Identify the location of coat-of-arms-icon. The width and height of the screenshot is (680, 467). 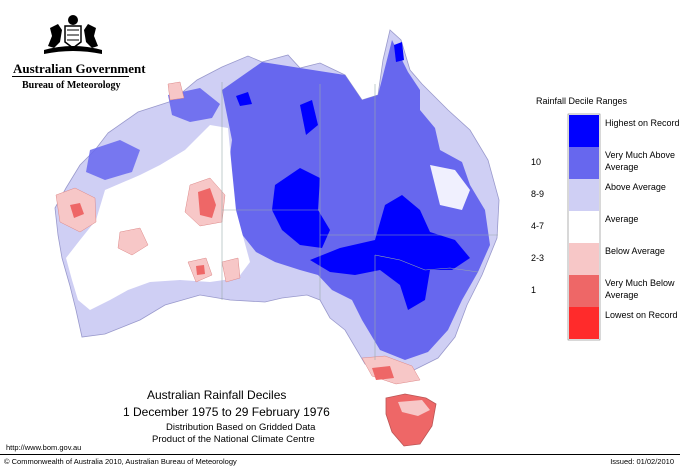
(73, 34).